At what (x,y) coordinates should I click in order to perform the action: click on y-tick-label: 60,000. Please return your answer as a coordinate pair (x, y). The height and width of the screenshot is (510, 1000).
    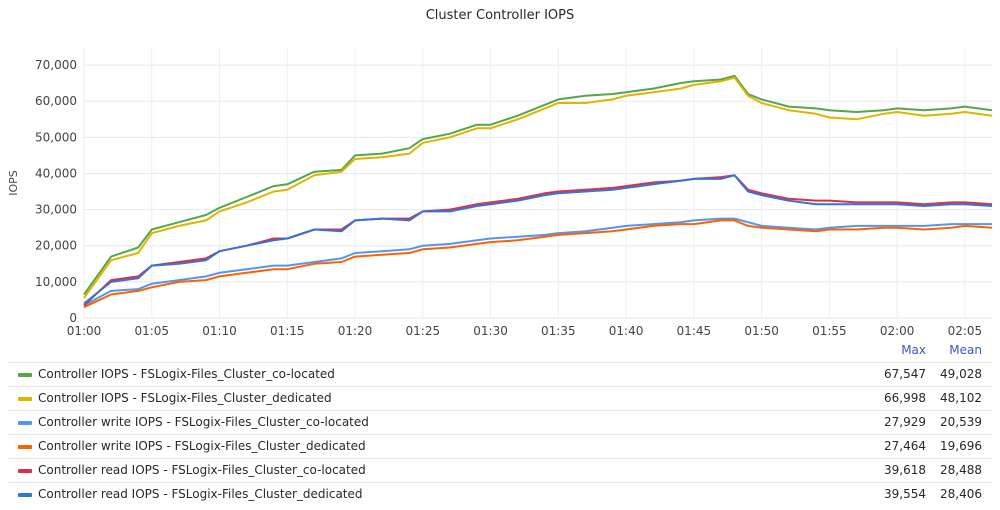
    Looking at the image, I should click on (56, 101).